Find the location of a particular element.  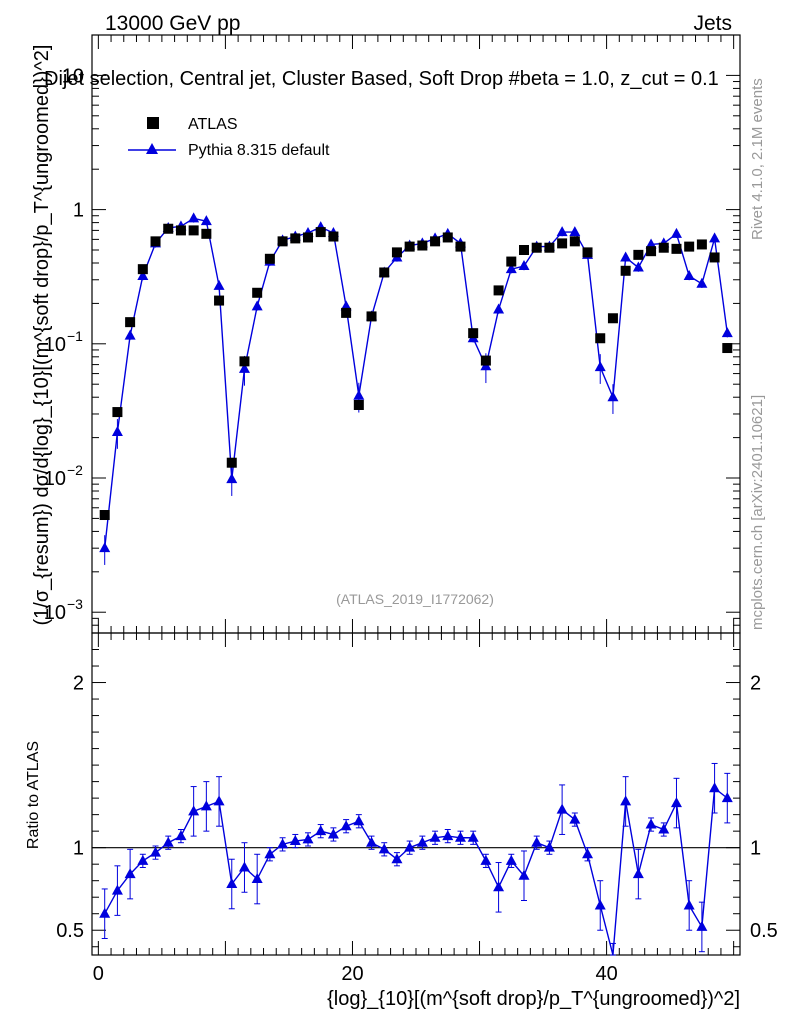

ratio-y-tick-label-right: 2 is located at coordinates (755, 684).